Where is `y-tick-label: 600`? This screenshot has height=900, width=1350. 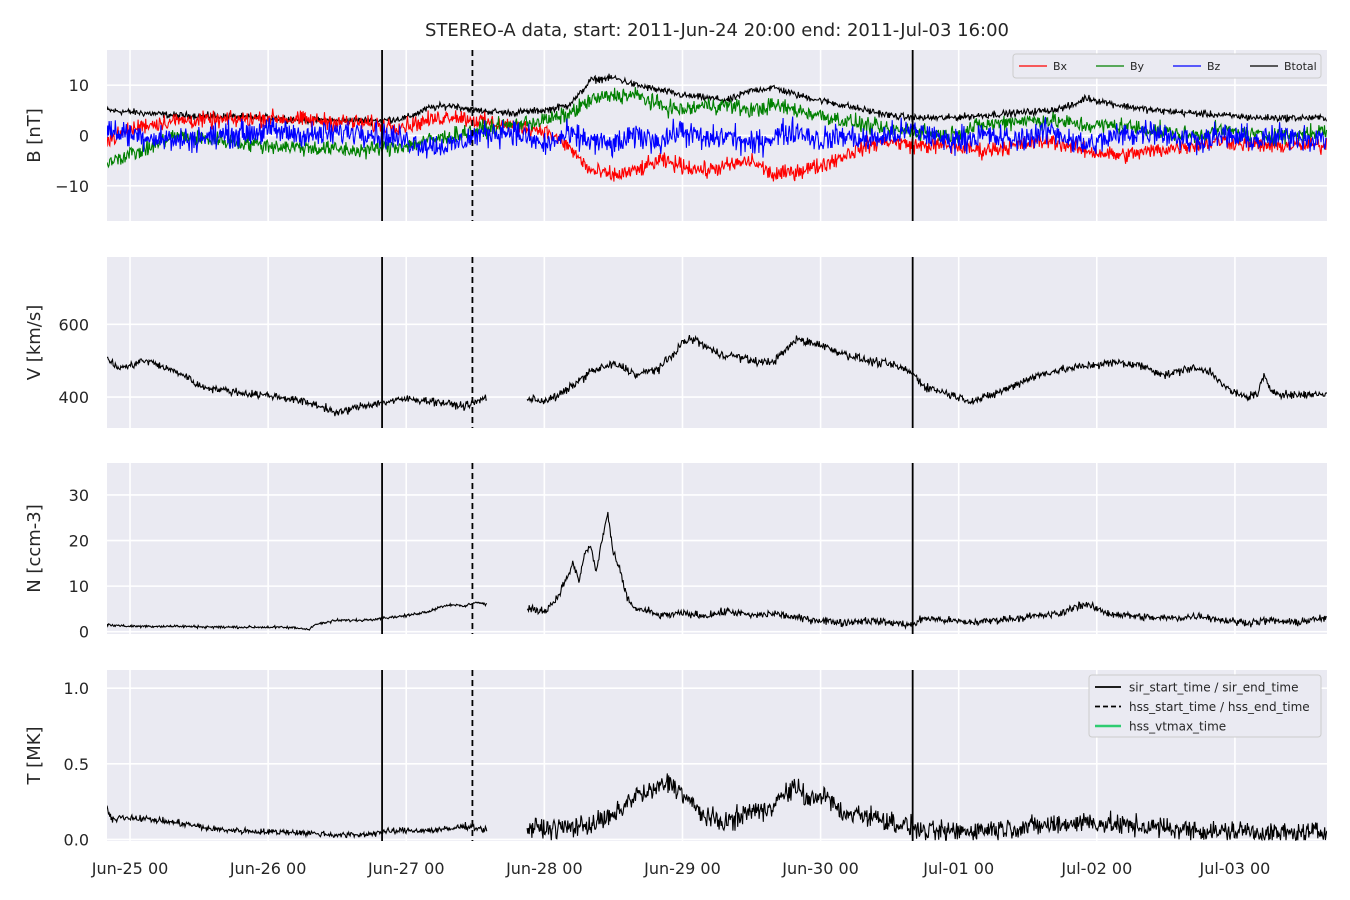
y-tick-label: 600 is located at coordinates (73, 324).